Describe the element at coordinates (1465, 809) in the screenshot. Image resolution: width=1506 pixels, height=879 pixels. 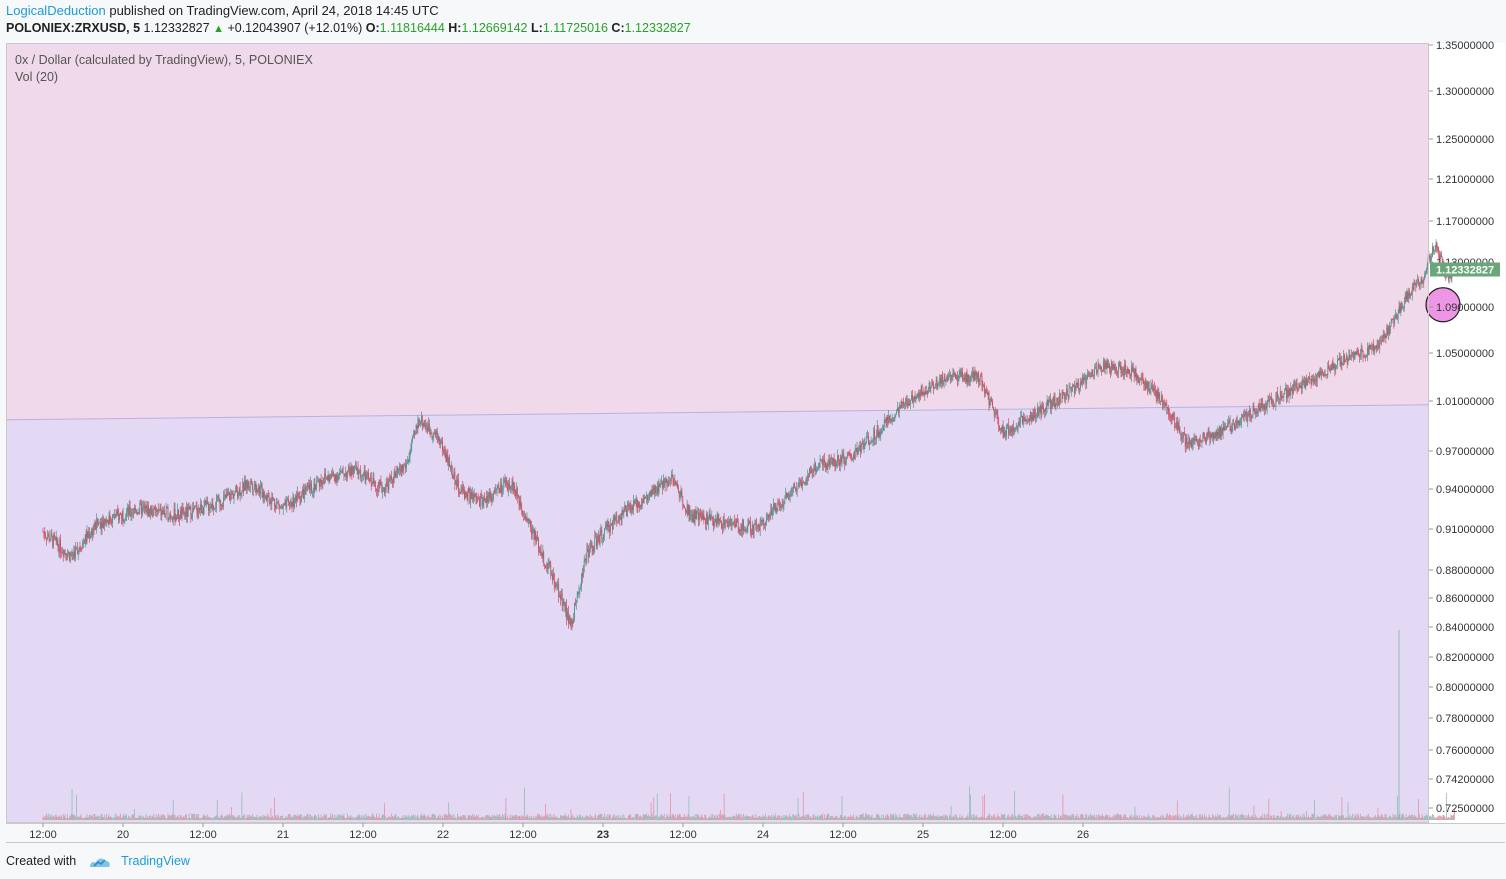
I see `price-tick-label: 0.72500000` at that location.